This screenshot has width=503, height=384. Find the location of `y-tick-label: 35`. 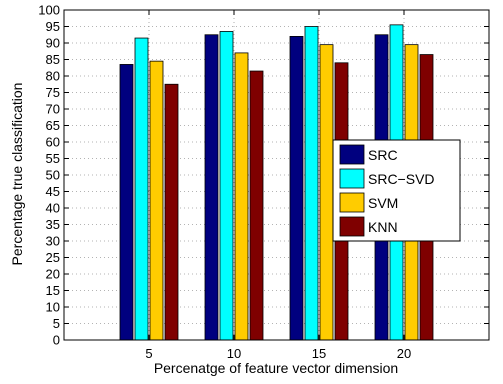

y-tick-label: 35 is located at coordinates (53, 224).